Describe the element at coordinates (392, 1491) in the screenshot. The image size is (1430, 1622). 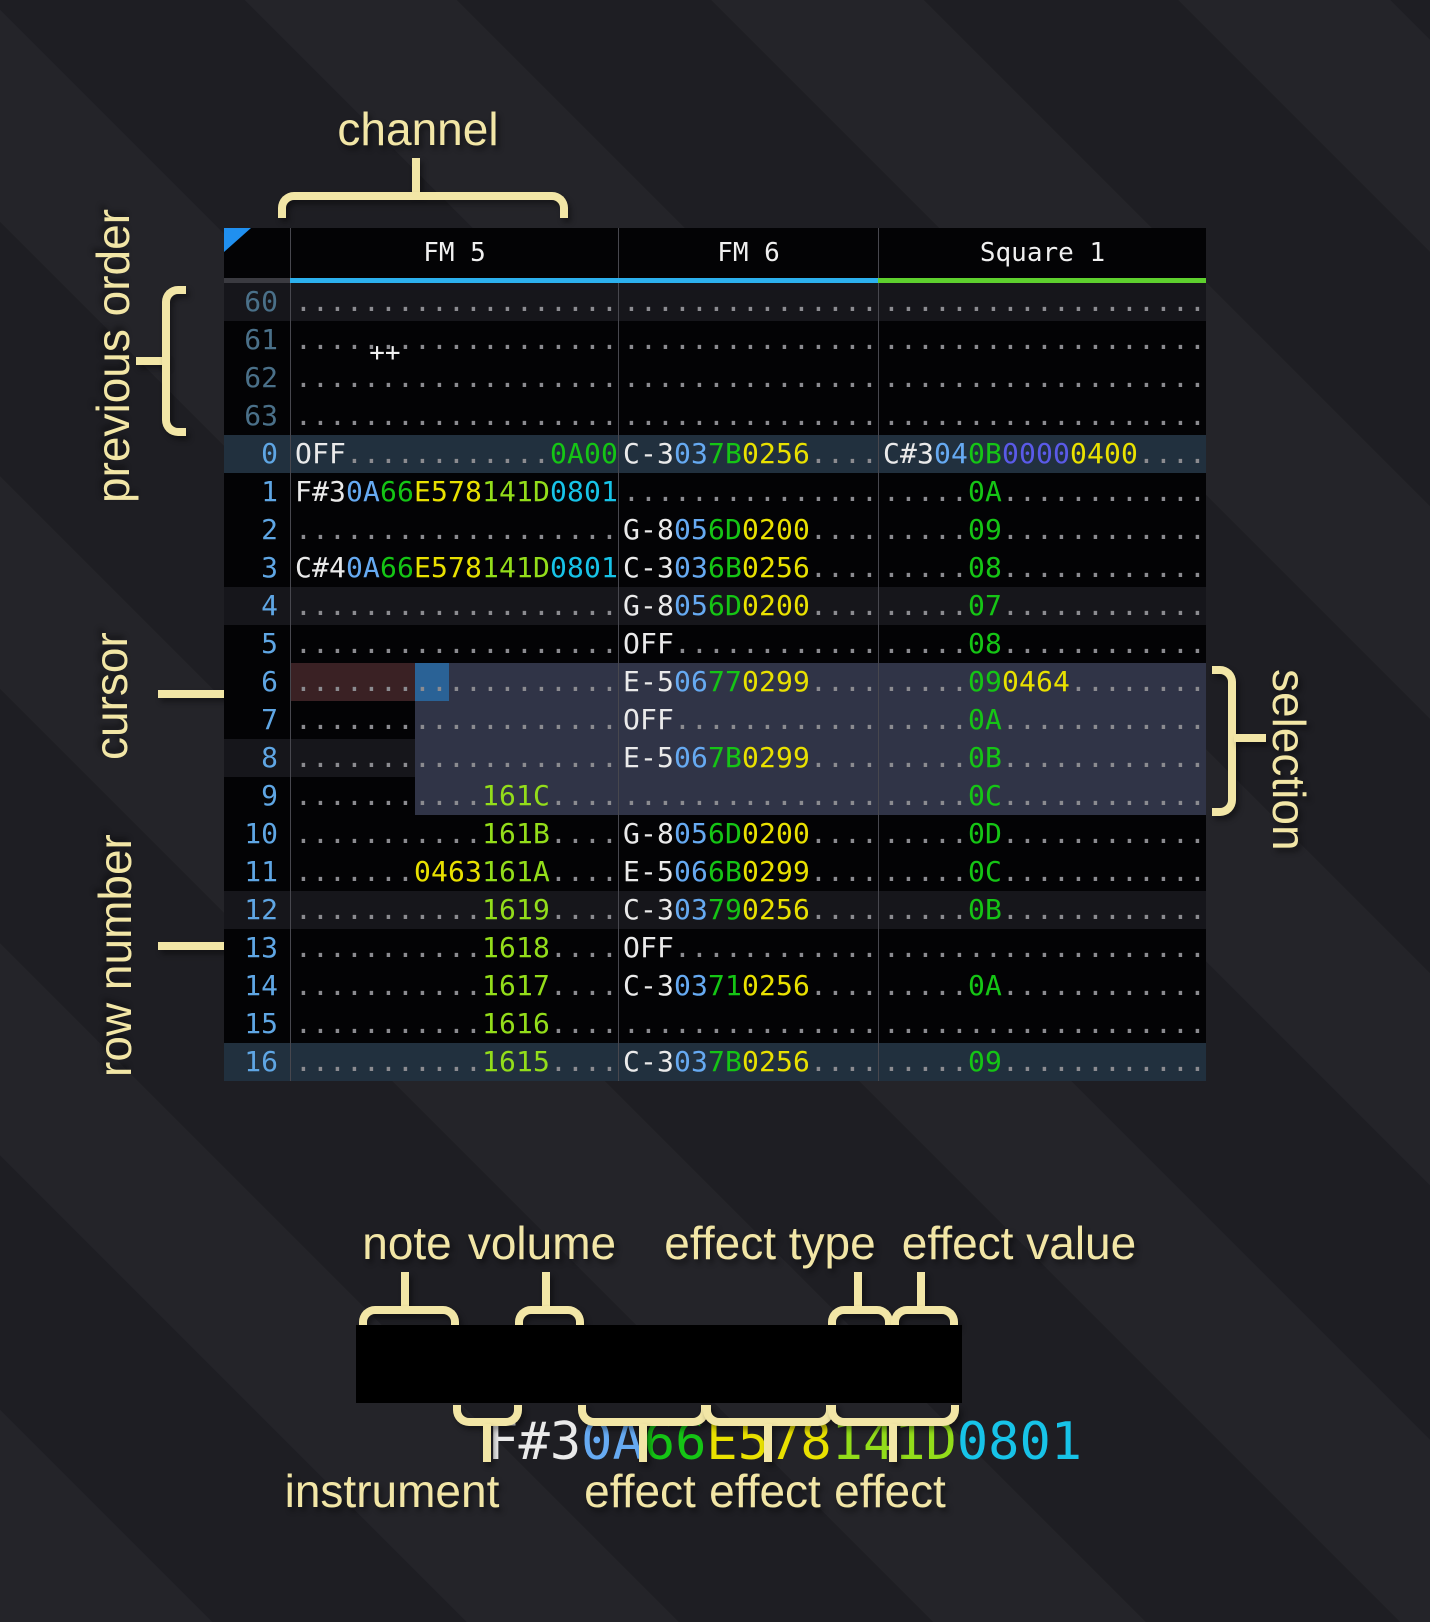
I see `legend-label-instrument: instrument` at that location.